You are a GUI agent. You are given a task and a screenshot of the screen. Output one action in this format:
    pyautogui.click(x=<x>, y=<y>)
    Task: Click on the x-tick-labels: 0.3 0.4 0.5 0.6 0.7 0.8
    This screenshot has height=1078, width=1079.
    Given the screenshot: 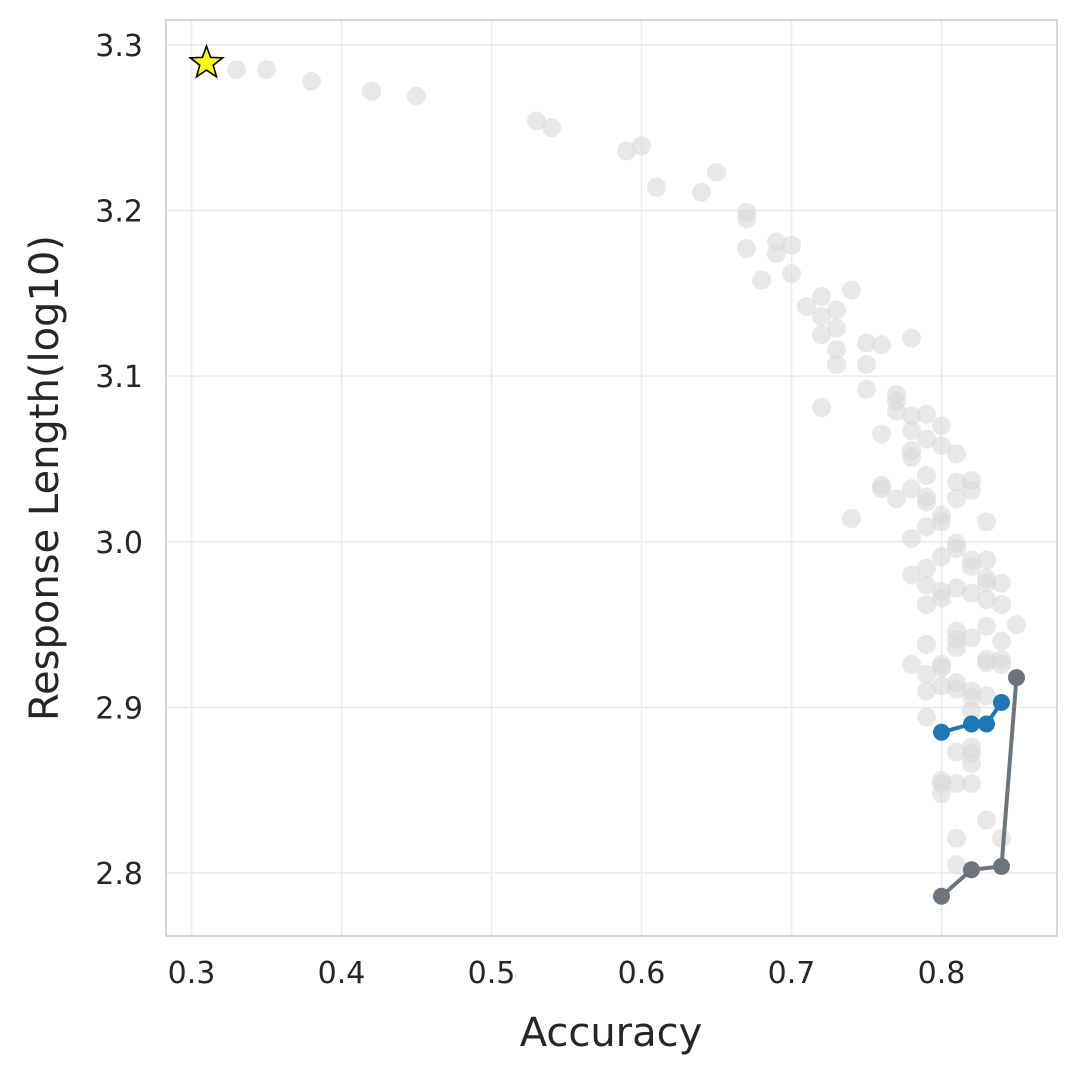 What is the action you would take?
    pyautogui.click(x=567, y=973)
    